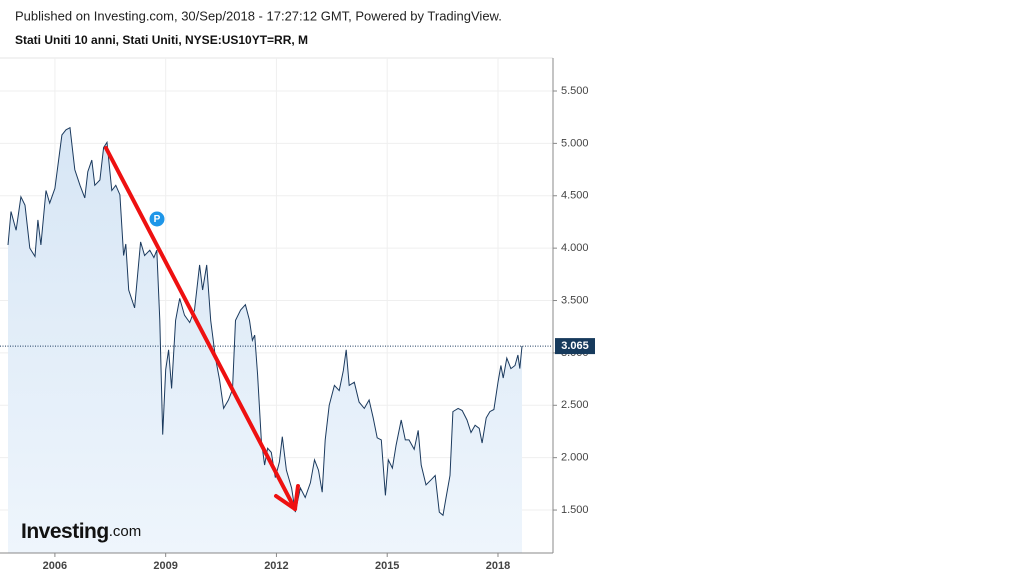 Image resolution: width=1028 pixels, height=578 pixels. Describe the element at coordinates (575, 143) in the screenshot. I see `y-tick-label: 5.000` at that location.